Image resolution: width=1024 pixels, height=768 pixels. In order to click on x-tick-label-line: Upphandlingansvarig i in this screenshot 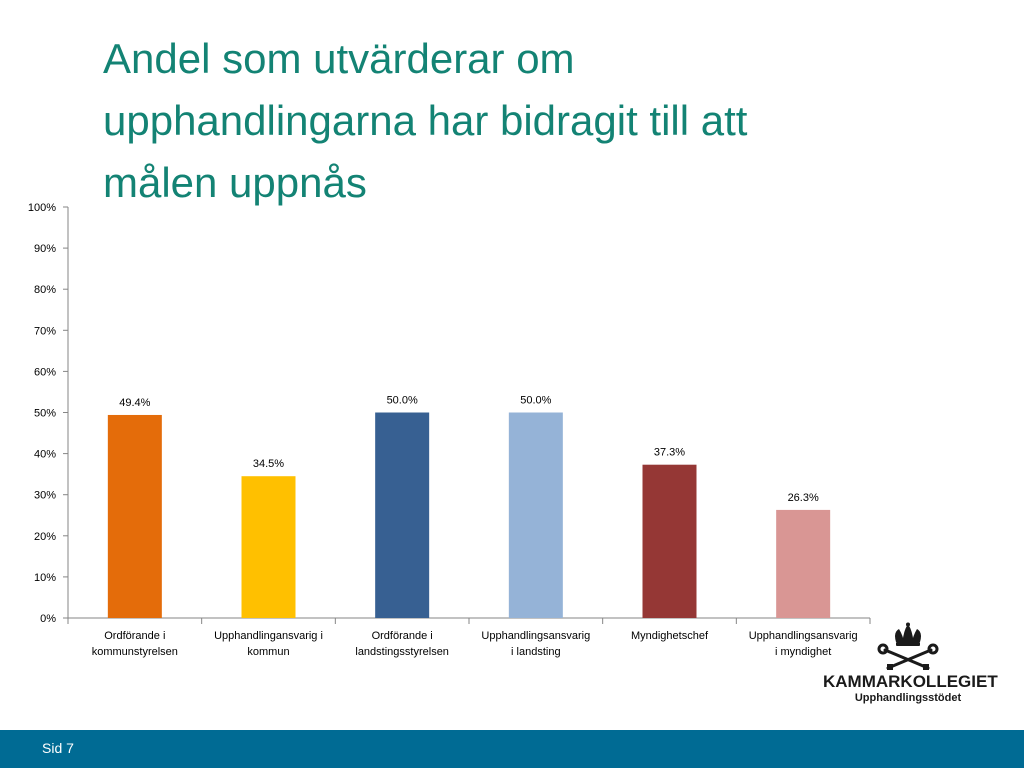, I will do `click(268, 636)`.